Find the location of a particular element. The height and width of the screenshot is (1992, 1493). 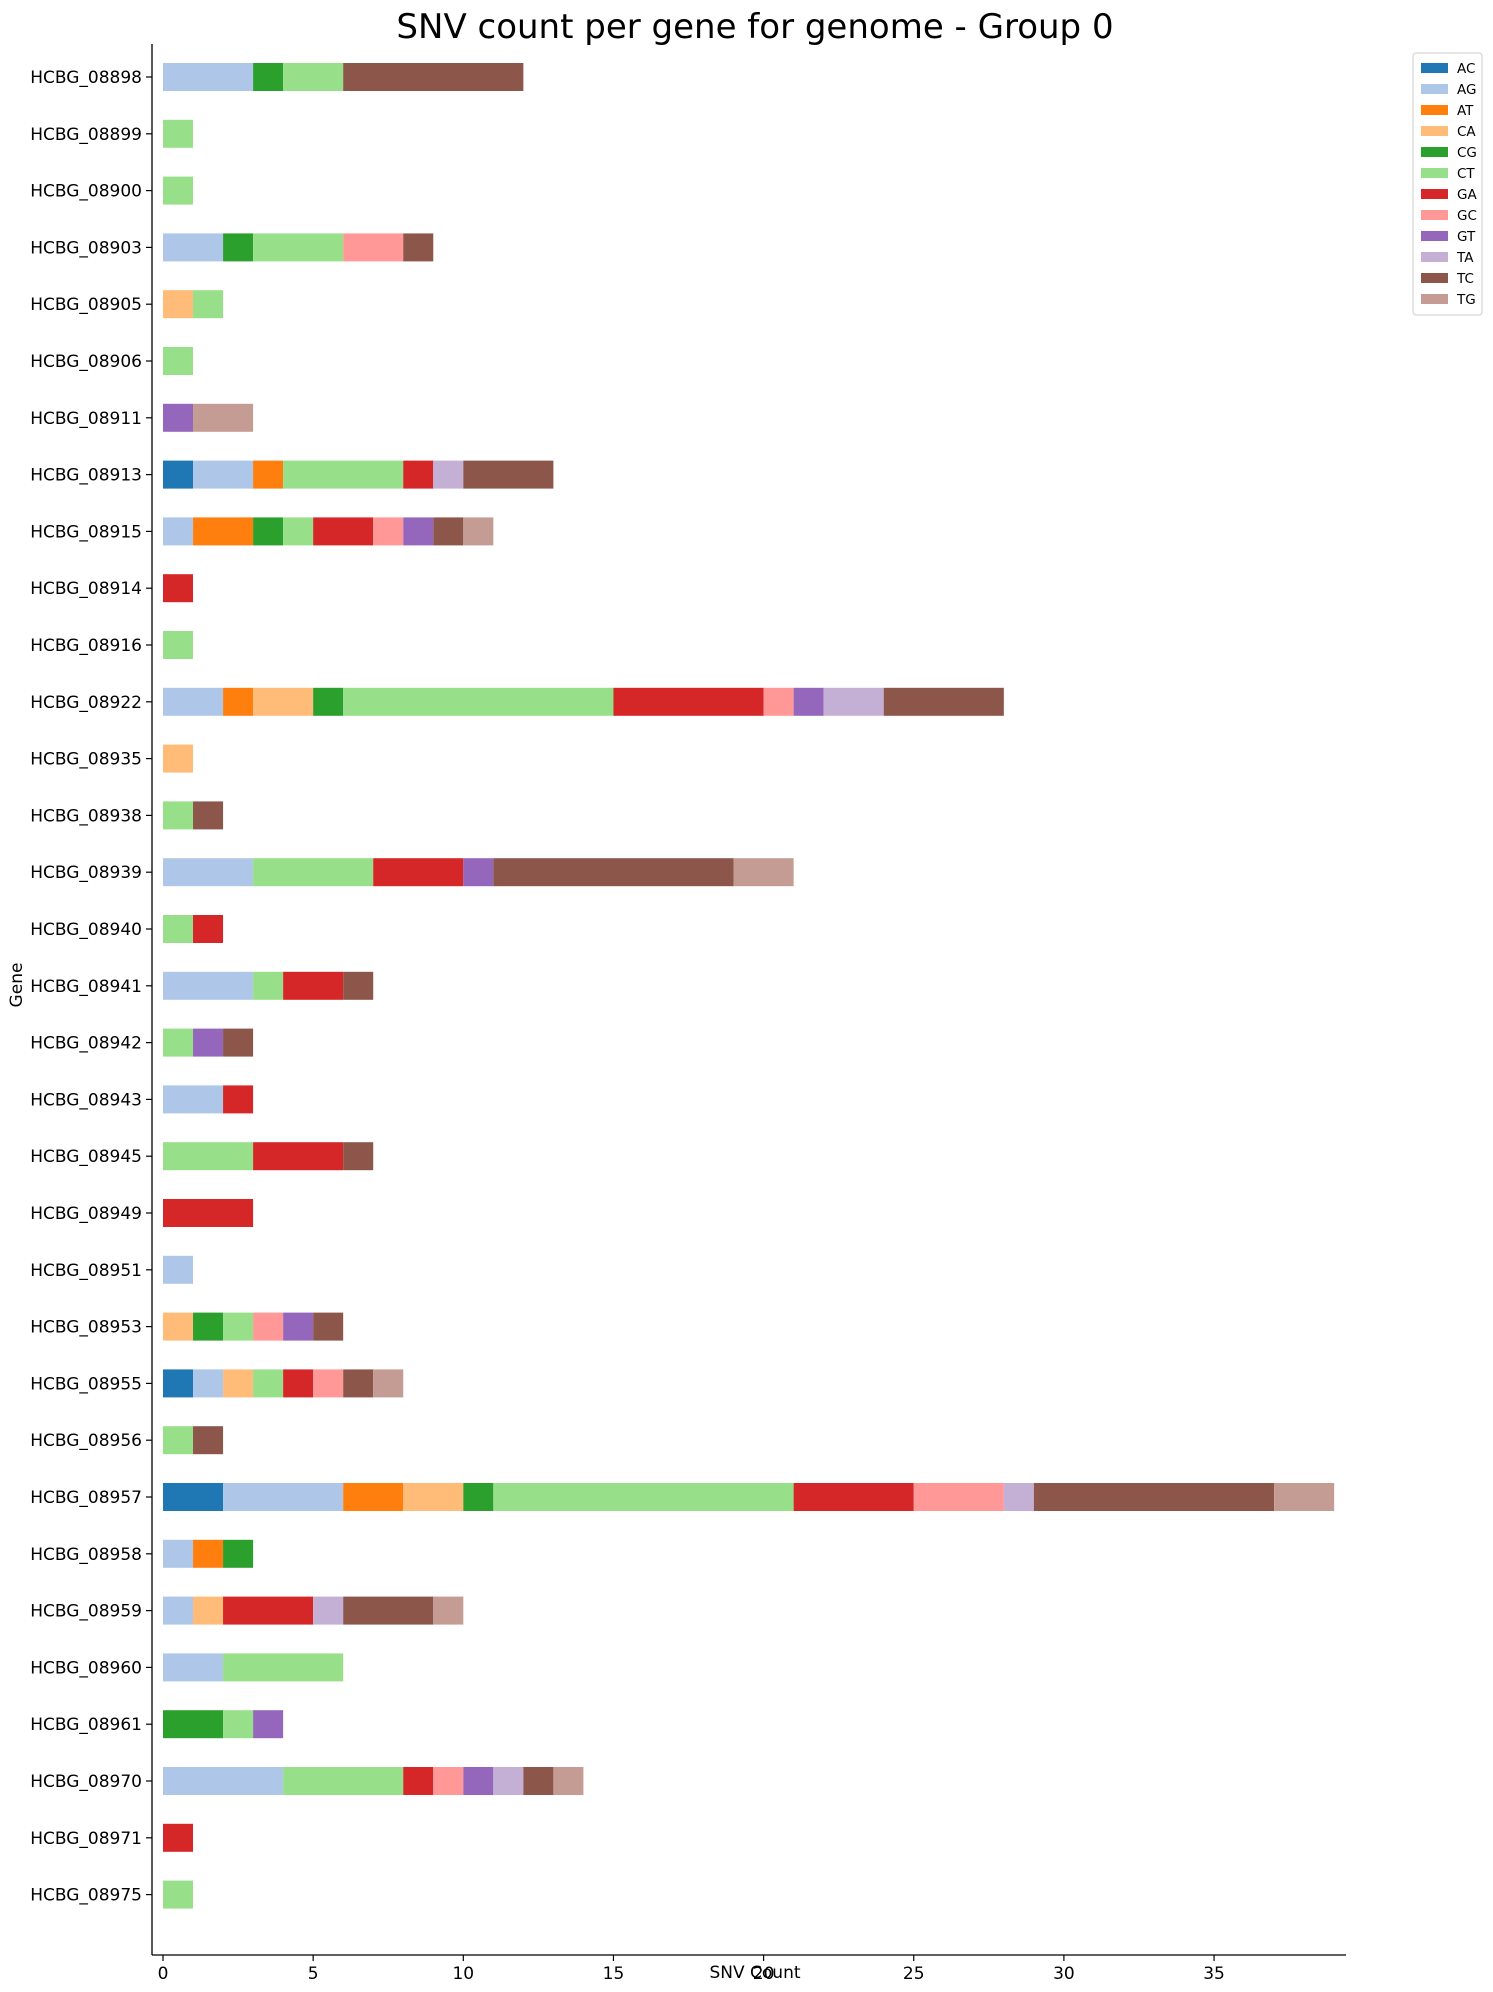

y-tick-label: HCBG_08939 is located at coordinates (86, 873).